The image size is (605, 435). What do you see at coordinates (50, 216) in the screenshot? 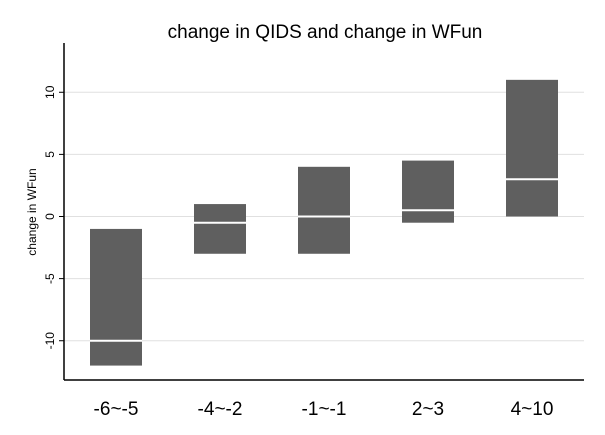
I see `y-tick-label: 0` at bounding box center [50, 216].